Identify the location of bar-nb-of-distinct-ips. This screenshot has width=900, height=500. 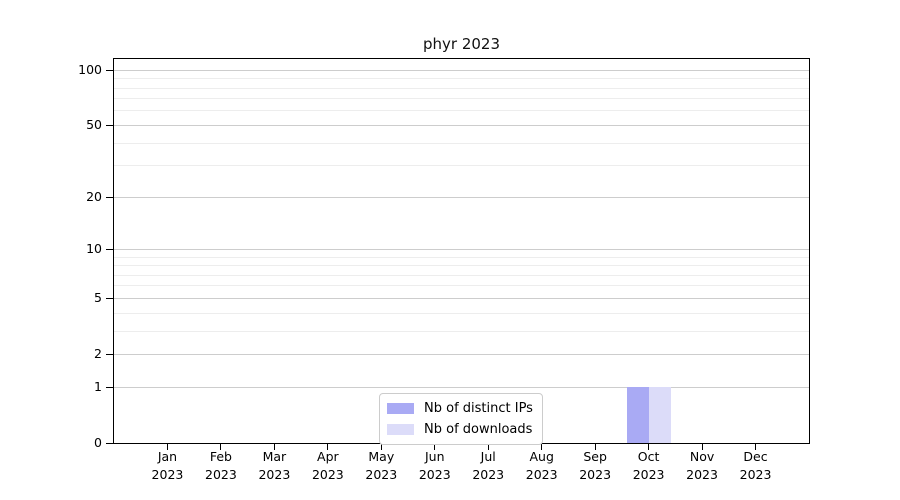
(637, 415).